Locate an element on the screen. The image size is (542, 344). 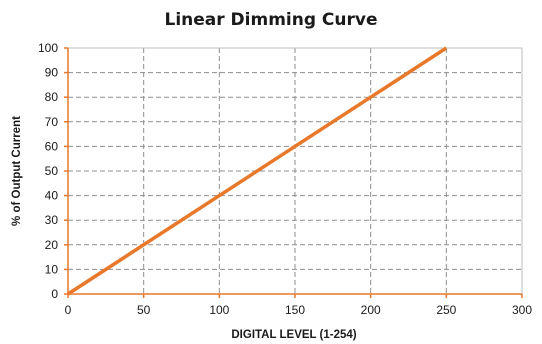
x-tick-label: 50 is located at coordinates (144, 310).